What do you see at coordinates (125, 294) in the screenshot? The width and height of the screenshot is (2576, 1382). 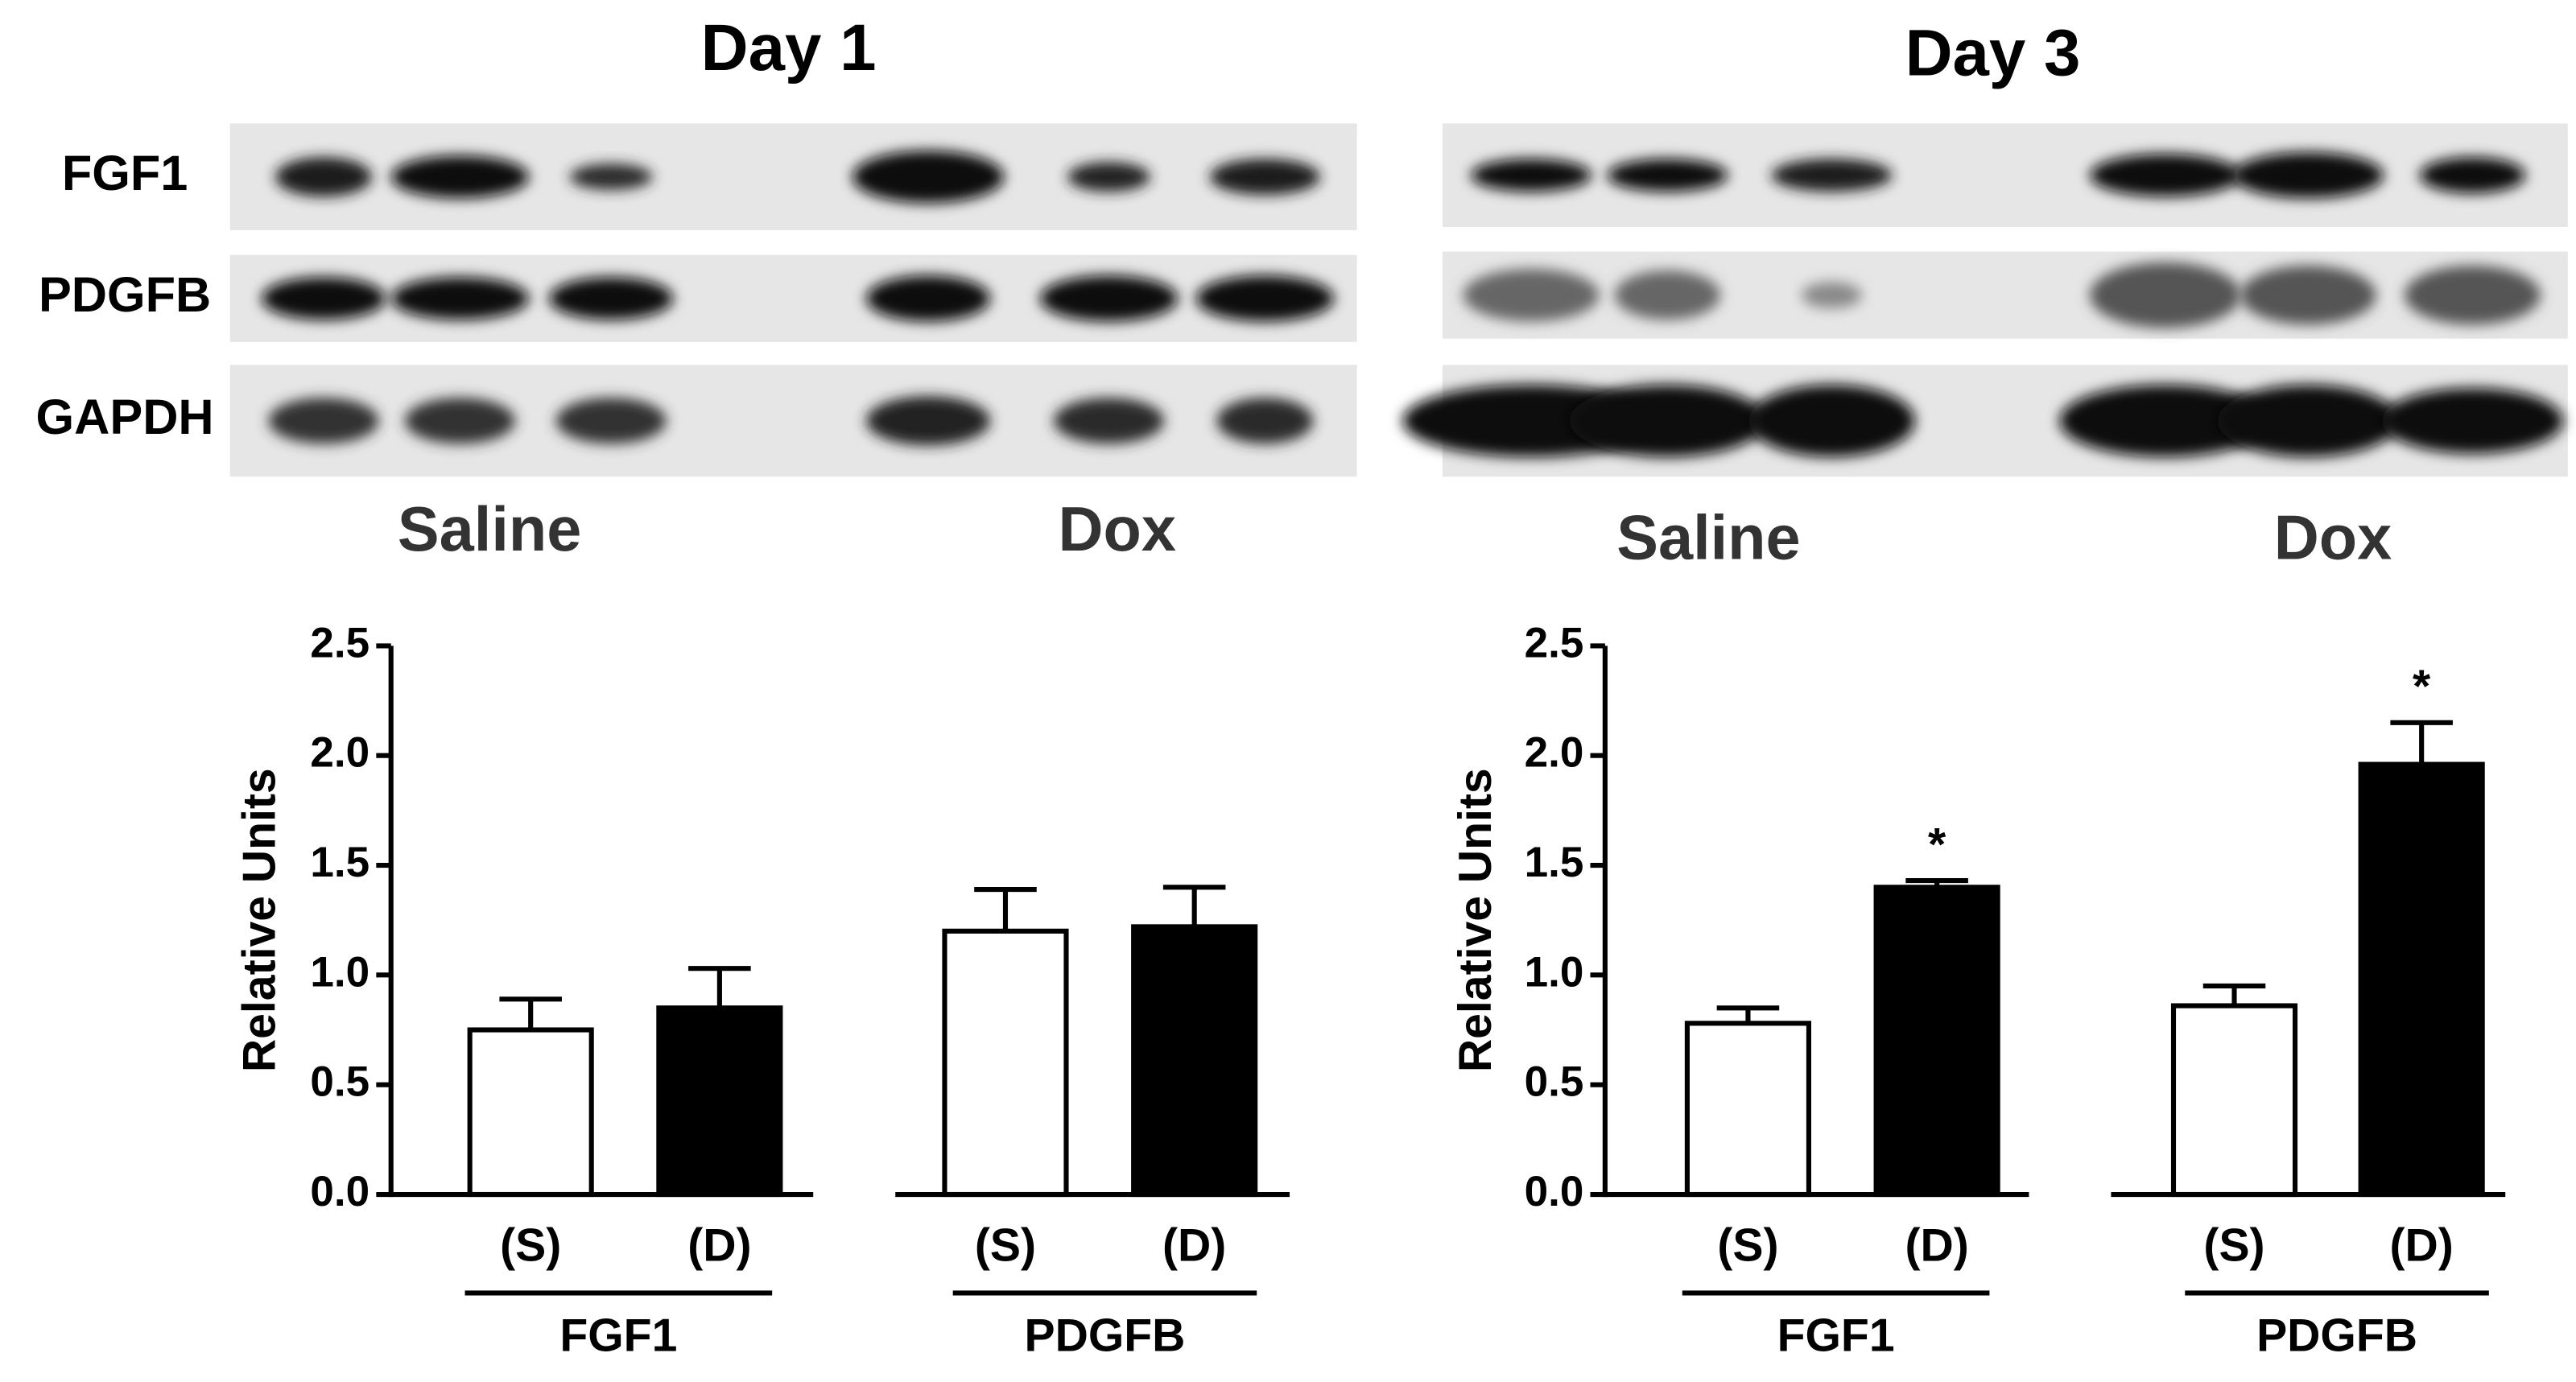 I see `blot-row-label: PDGFB` at bounding box center [125, 294].